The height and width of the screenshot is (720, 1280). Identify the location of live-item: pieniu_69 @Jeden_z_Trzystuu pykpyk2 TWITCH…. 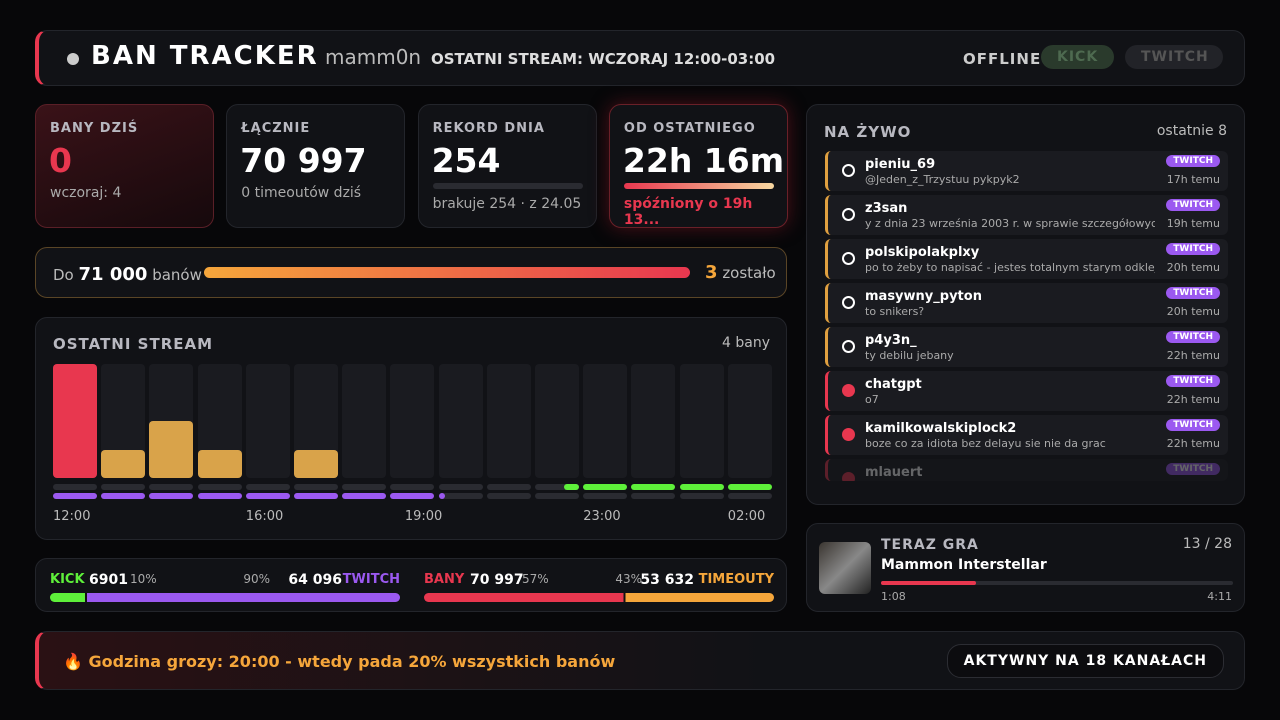
(1026, 171).